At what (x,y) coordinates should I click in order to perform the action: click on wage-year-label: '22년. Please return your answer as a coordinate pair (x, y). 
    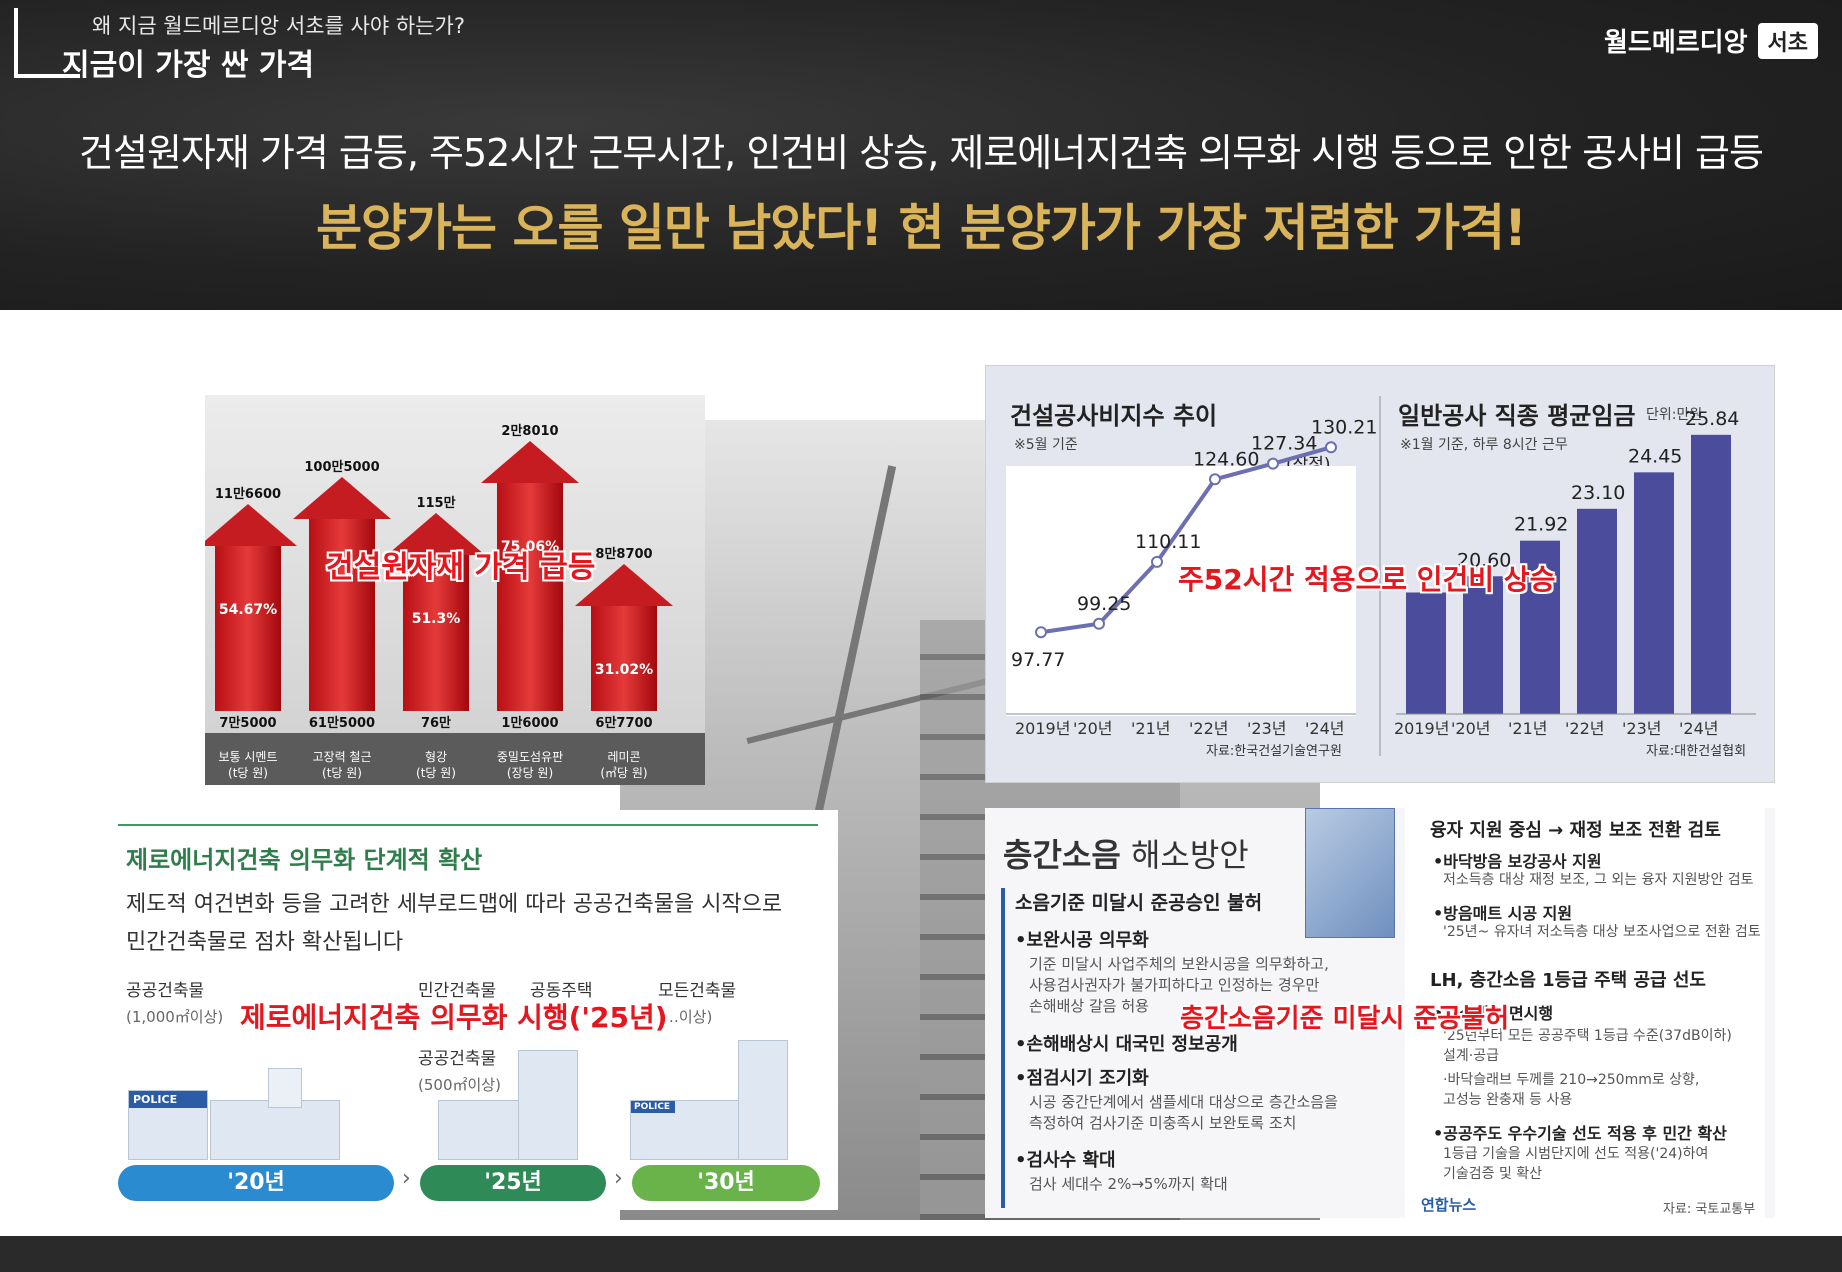
    Looking at the image, I should click on (1584, 728).